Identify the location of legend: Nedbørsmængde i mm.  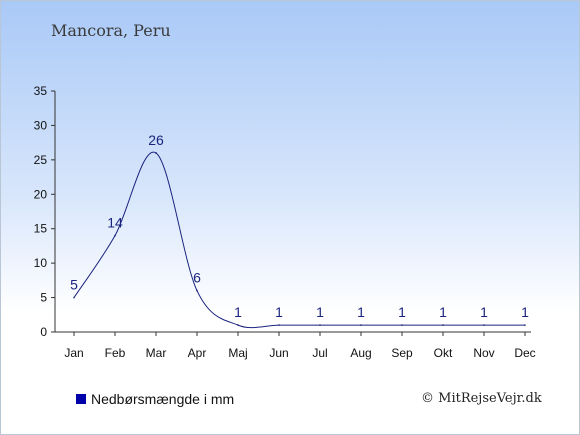
(155, 399).